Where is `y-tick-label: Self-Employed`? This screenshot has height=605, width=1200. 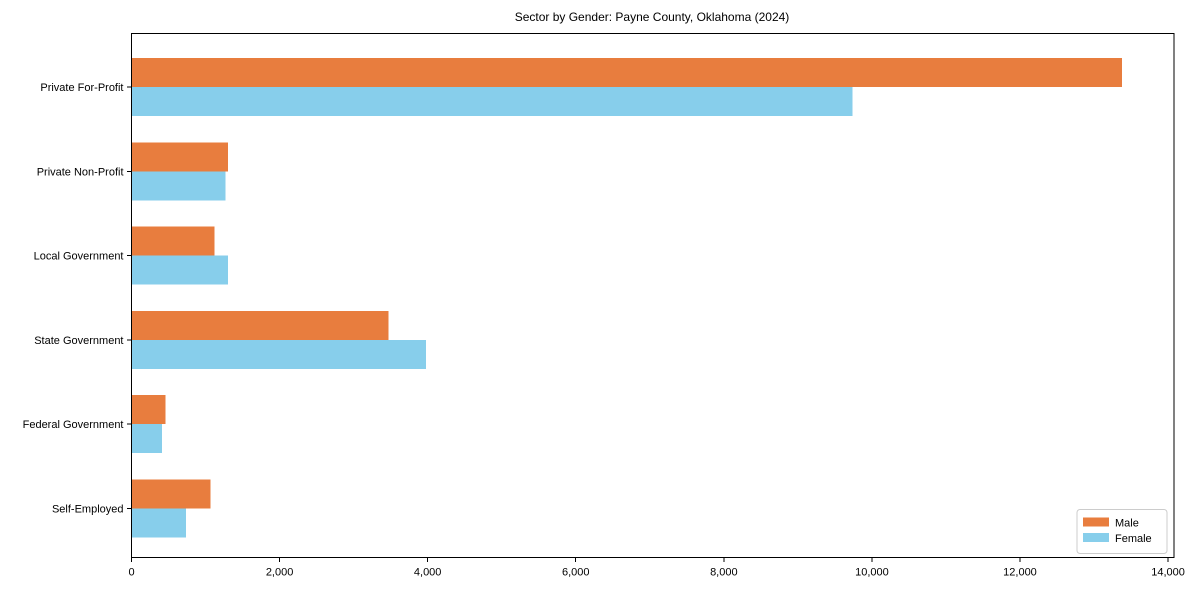
y-tick-label: Self-Employed is located at coordinates (88, 510).